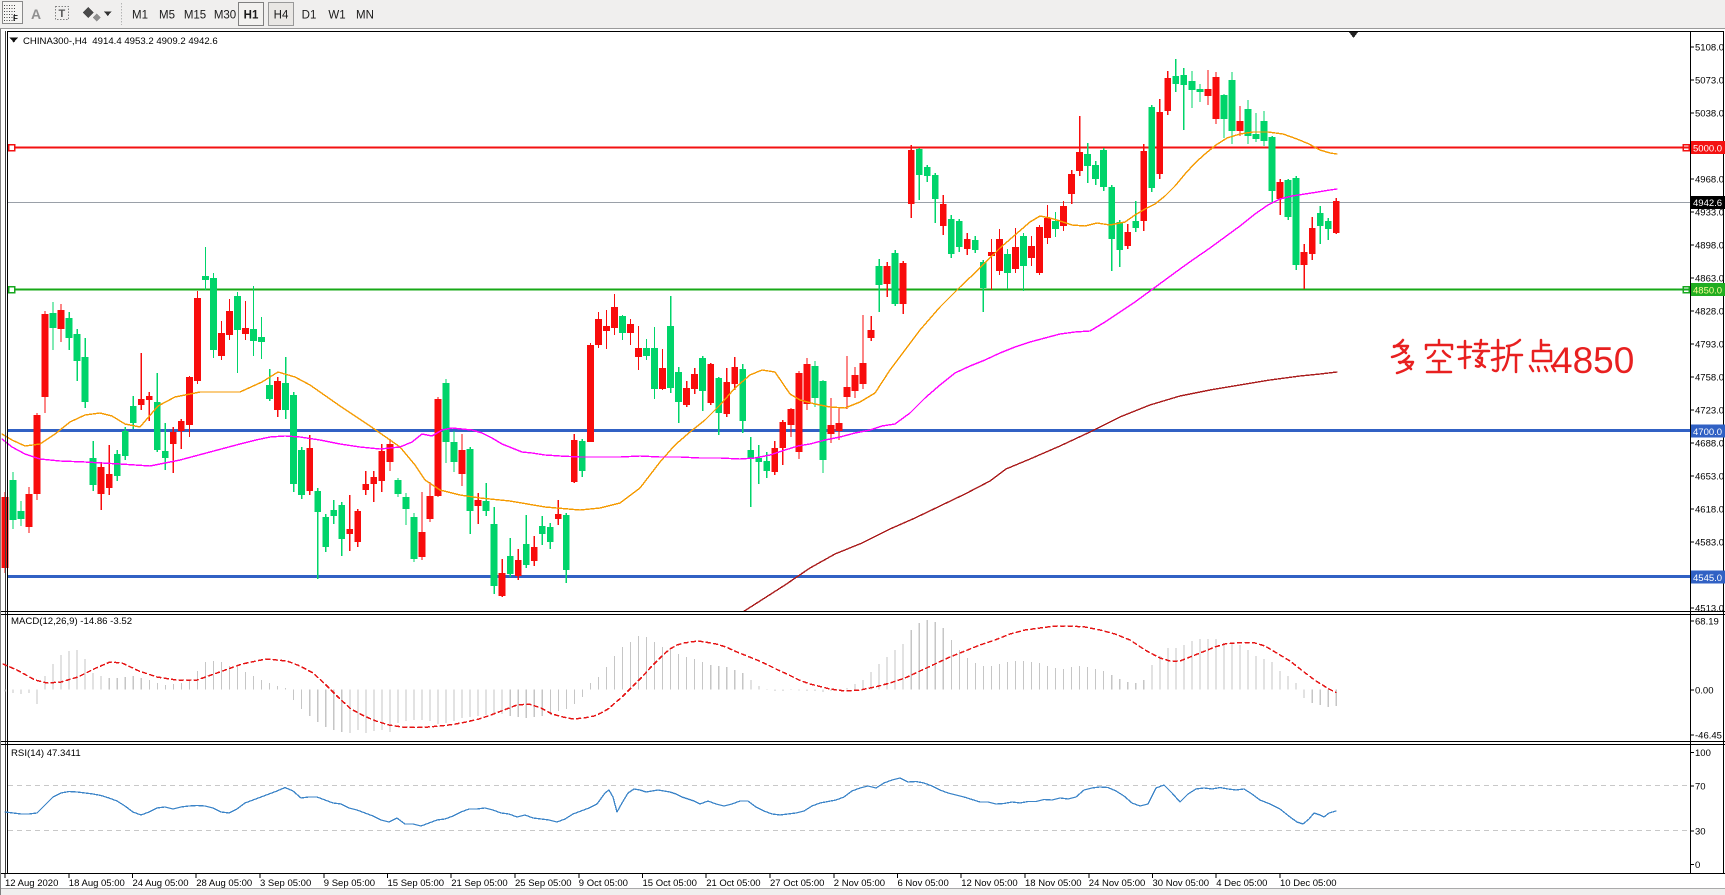  Describe the element at coordinates (479, 883) in the screenshot. I see `svg-text: 21 Sep 05:00` at that location.